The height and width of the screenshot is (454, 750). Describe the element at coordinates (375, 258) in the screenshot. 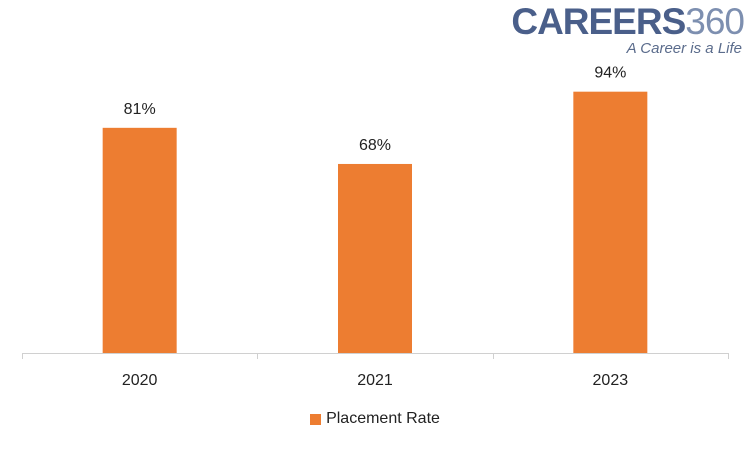

I see `bar-2021` at that location.